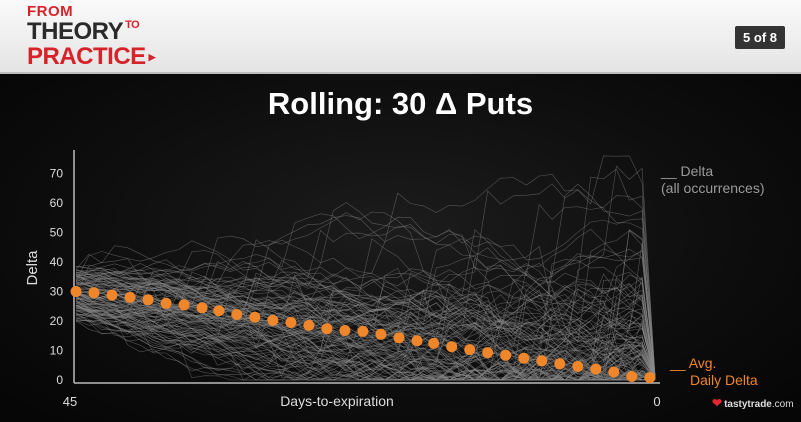 This screenshot has width=801, height=422. What do you see at coordinates (782, 404) in the screenshot?
I see `brand-suffix: .com` at bounding box center [782, 404].